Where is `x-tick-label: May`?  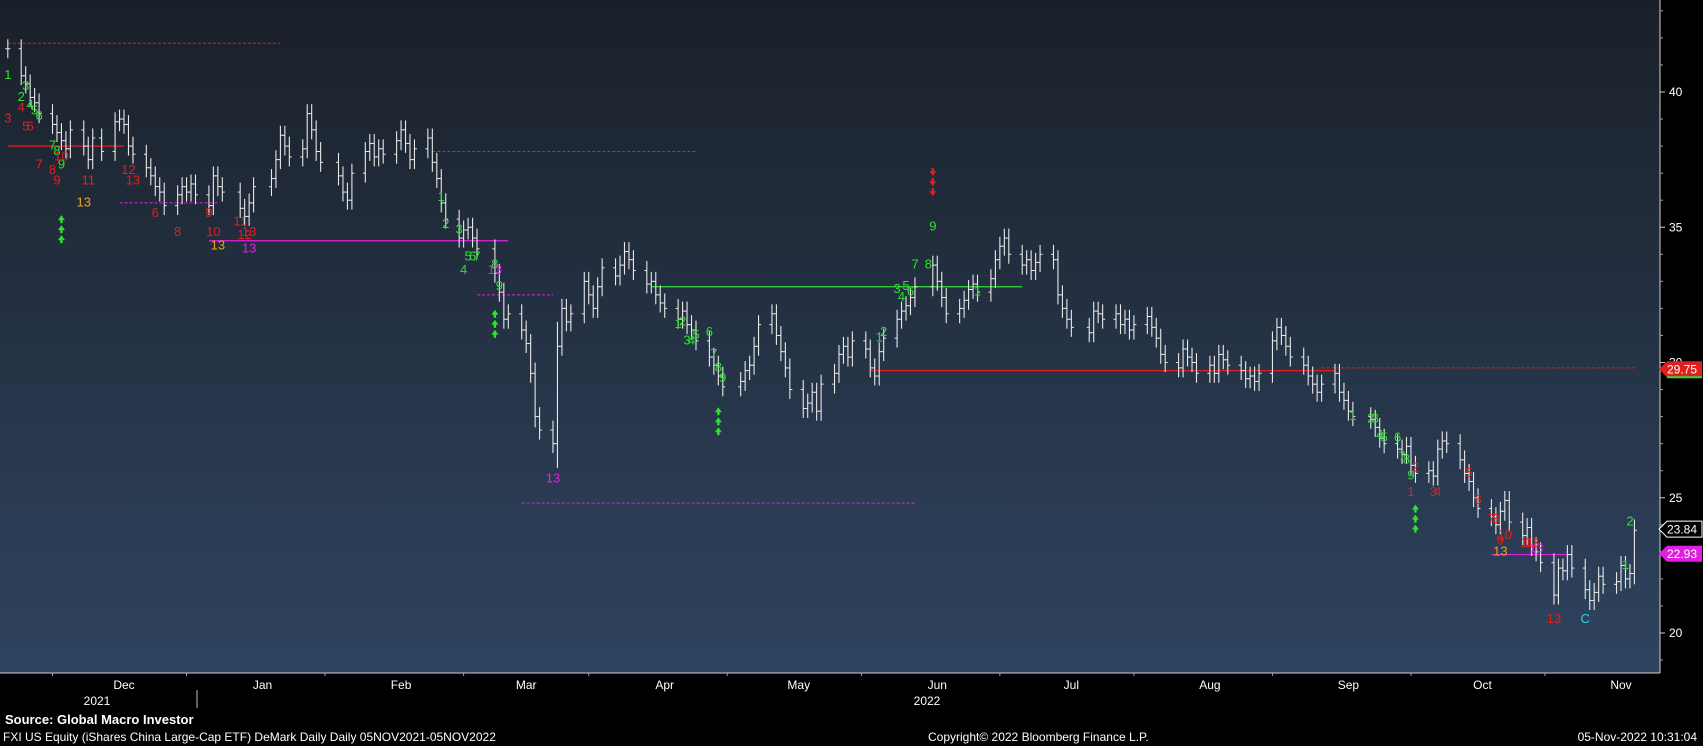
x-tick-label: May is located at coordinates (798, 685).